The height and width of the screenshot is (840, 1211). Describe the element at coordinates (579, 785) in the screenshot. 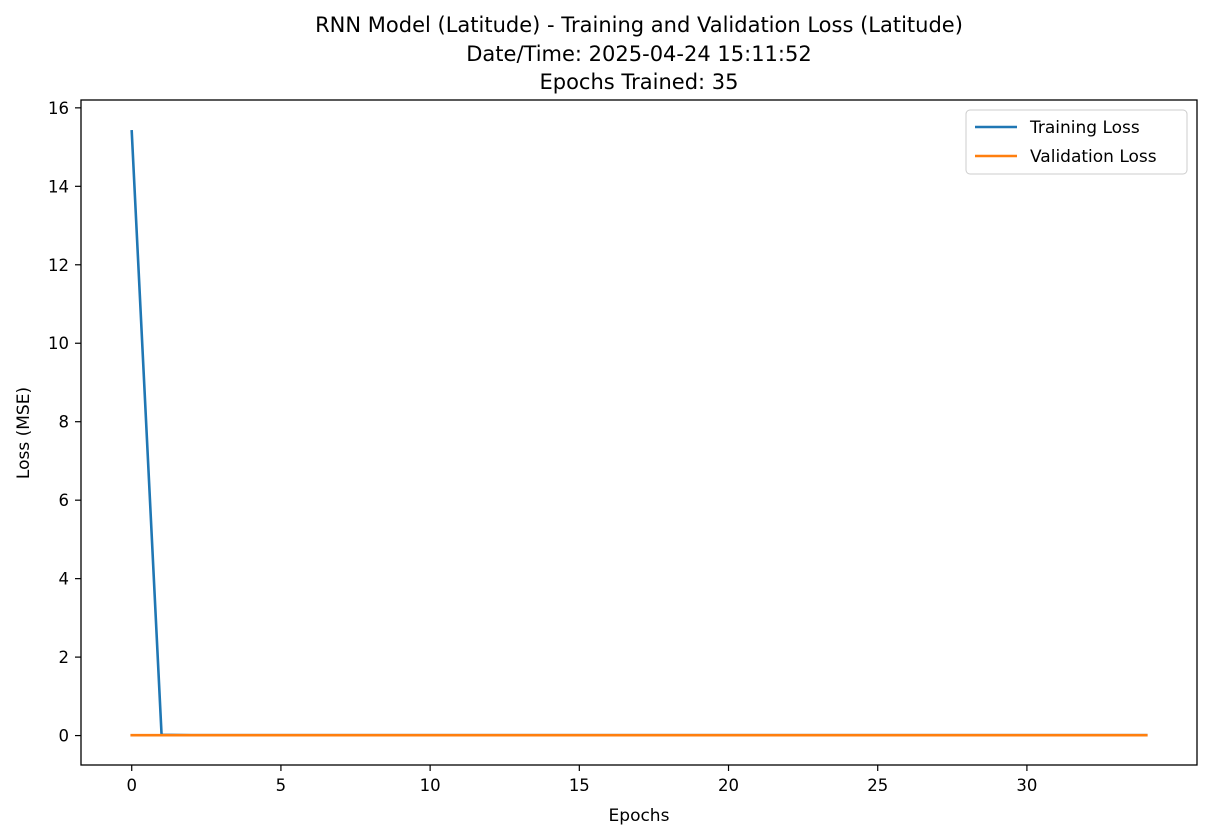

I see `x-tick-label: 15` at that location.